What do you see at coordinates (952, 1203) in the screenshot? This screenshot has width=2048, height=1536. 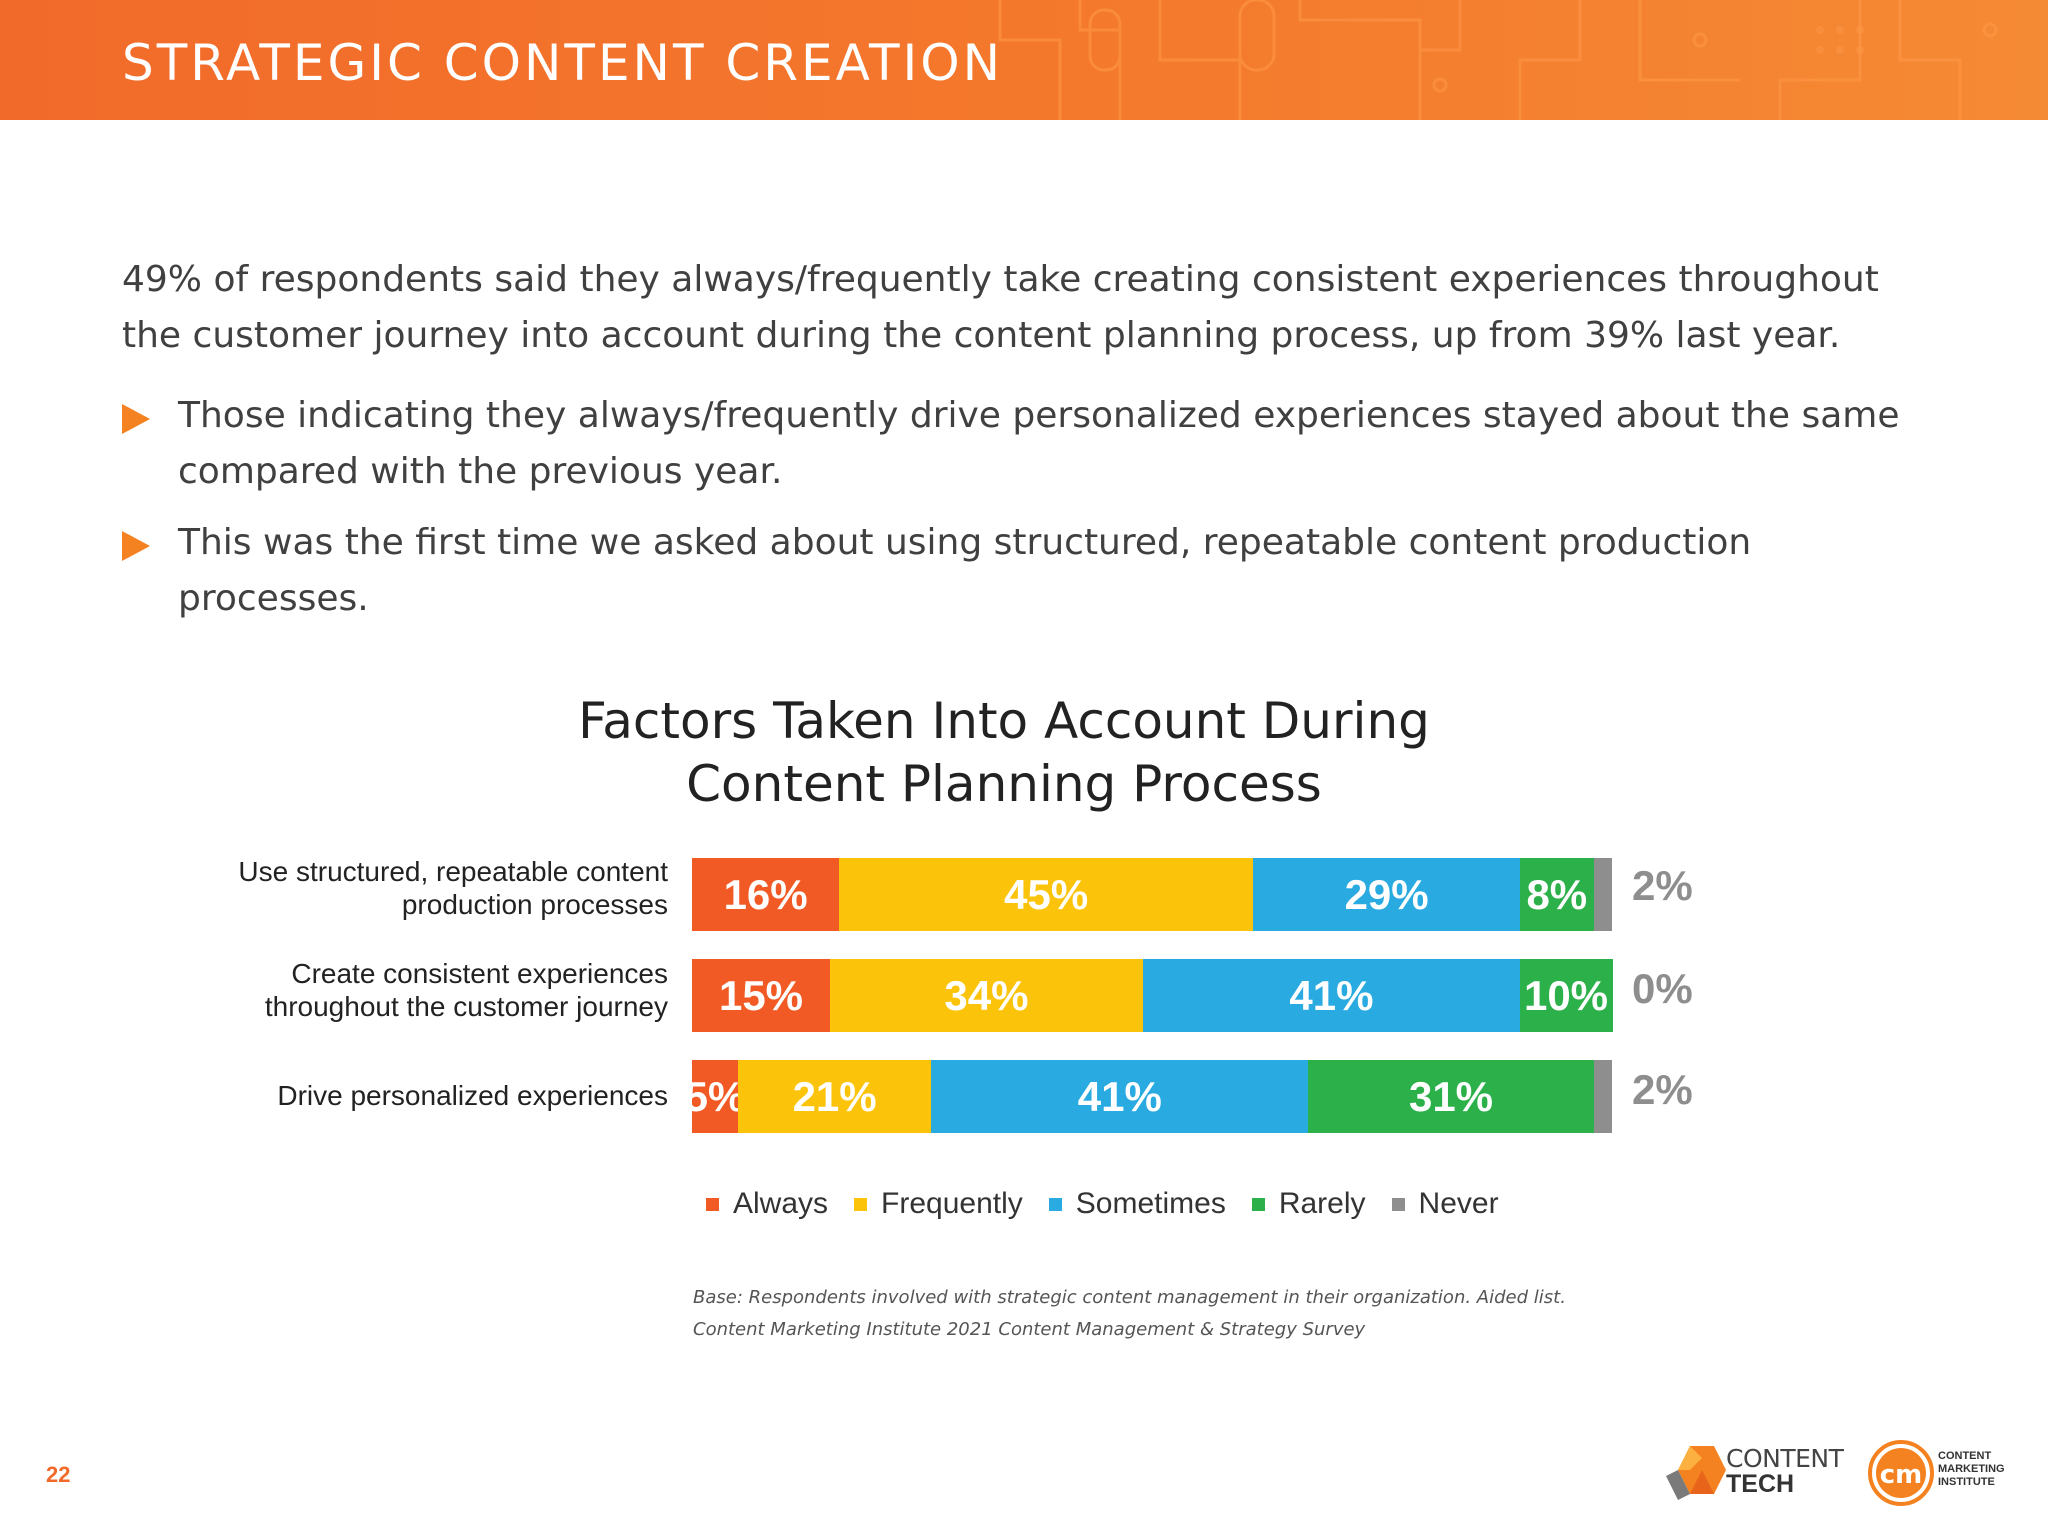 I see `legend-label: Frequently` at bounding box center [952, 1203].